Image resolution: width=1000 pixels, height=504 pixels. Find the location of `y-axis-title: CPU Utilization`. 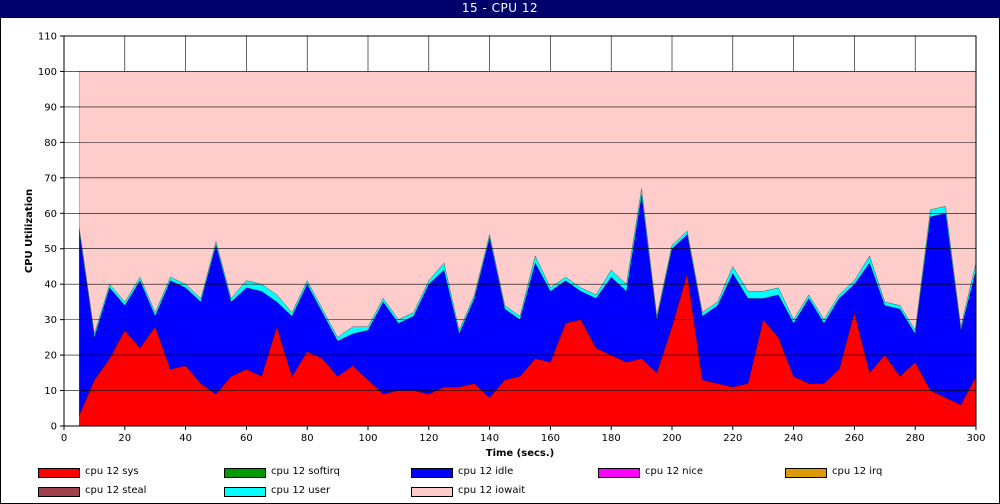

y-axis-title: CPU Utilization is located at coordinates (29, 231).